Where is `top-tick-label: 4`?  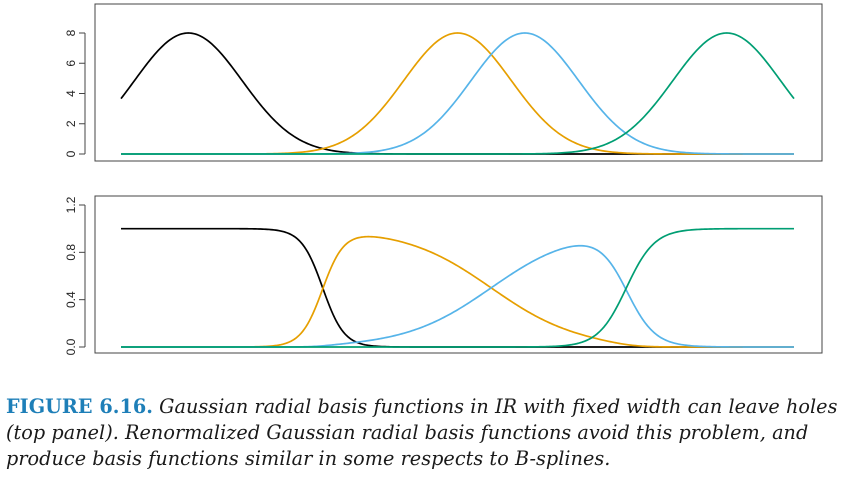
top-tick-label: 4 is located at coordinates (71, 93).